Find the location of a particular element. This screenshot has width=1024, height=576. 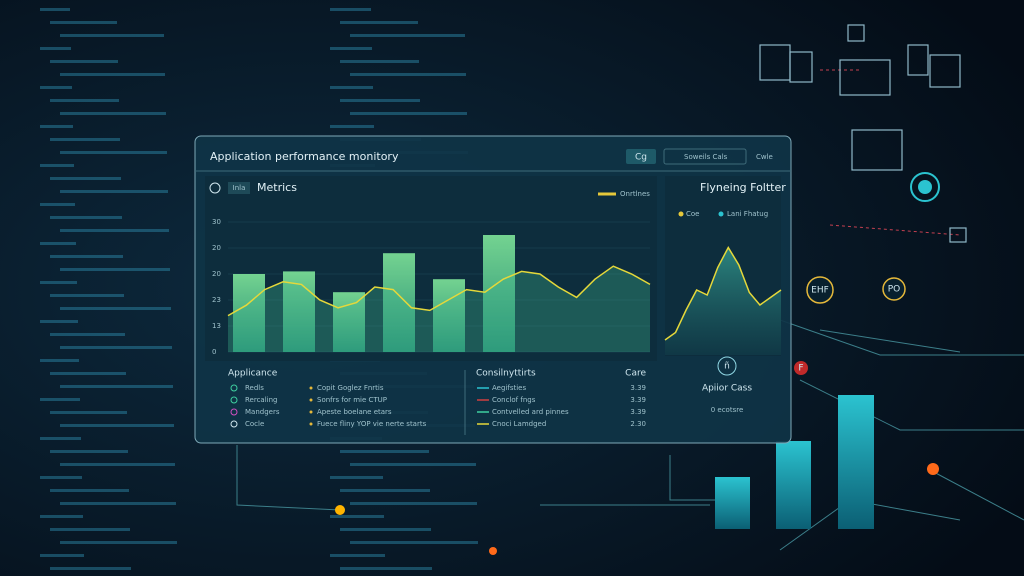

y-tick-label: 20 is located at coordinates (216, 248).